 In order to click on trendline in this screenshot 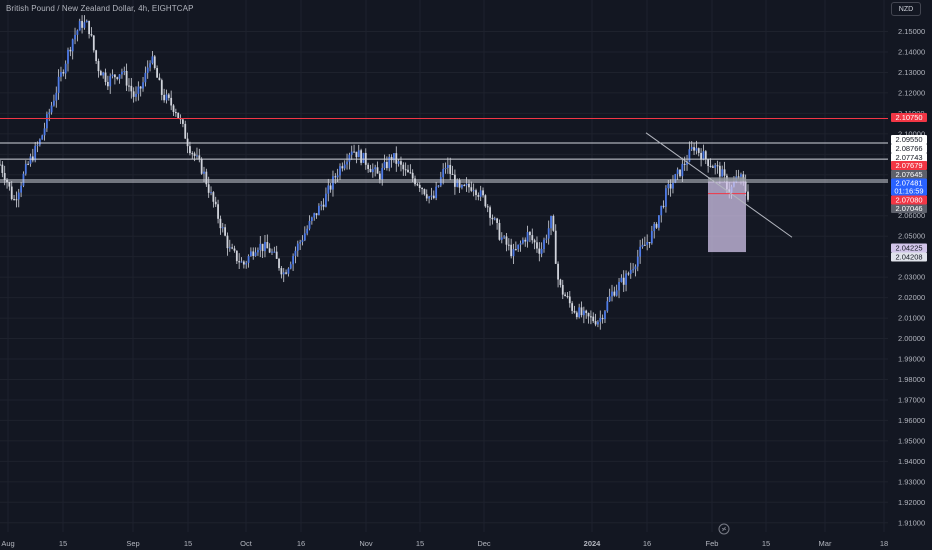, I will do `click(719, 185)`.